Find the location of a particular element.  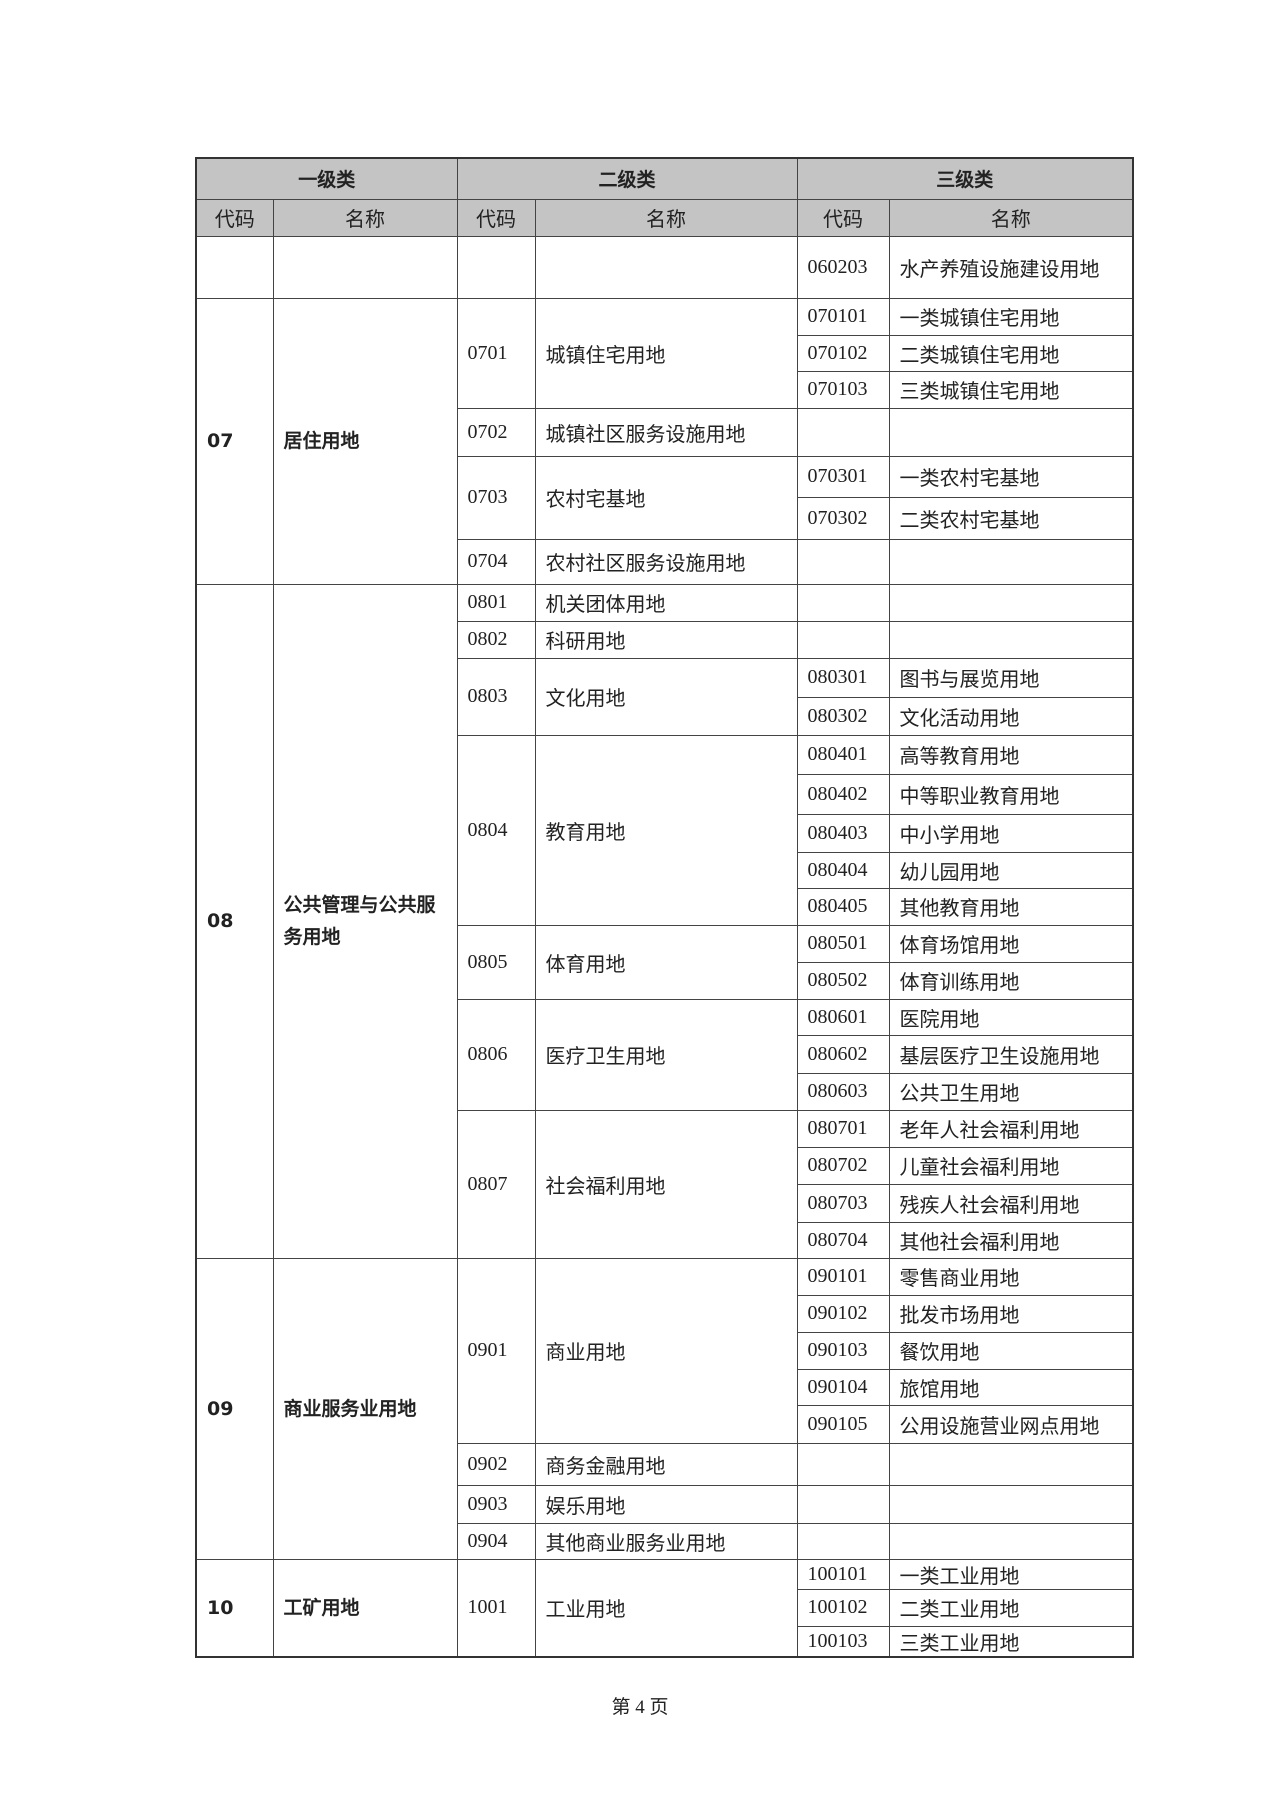

level3-name: 旅馆用地 is located at coordinates (1011, 1387).